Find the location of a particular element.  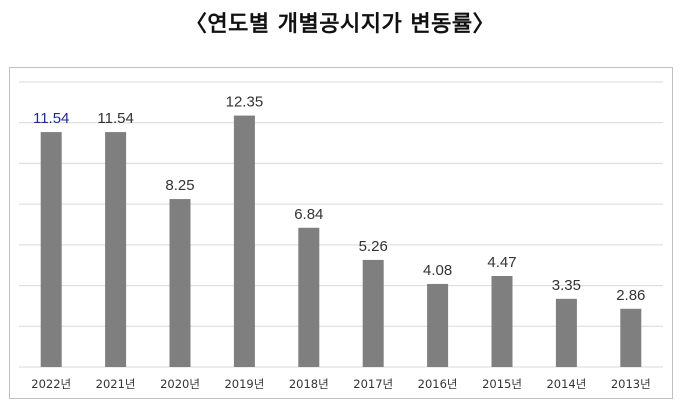

x-tick-label-2017년: 2017년 is located at coordinates (373, 384).